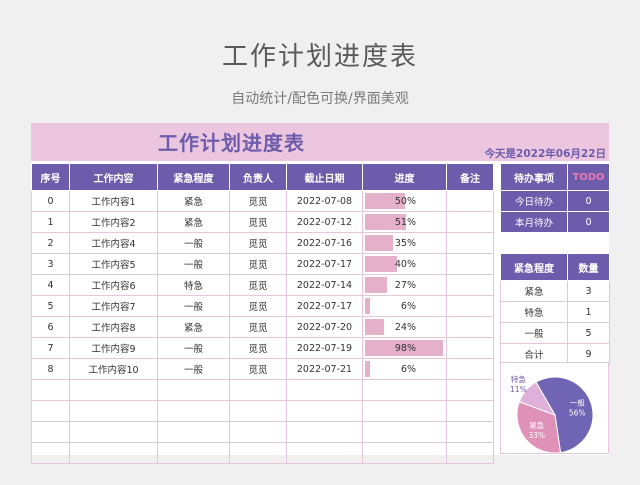 This screenshot has height=485, width=640. Describe the element at coordinates (404, 285) in the screenshot. I see `cell-progress: 27%` at that location.